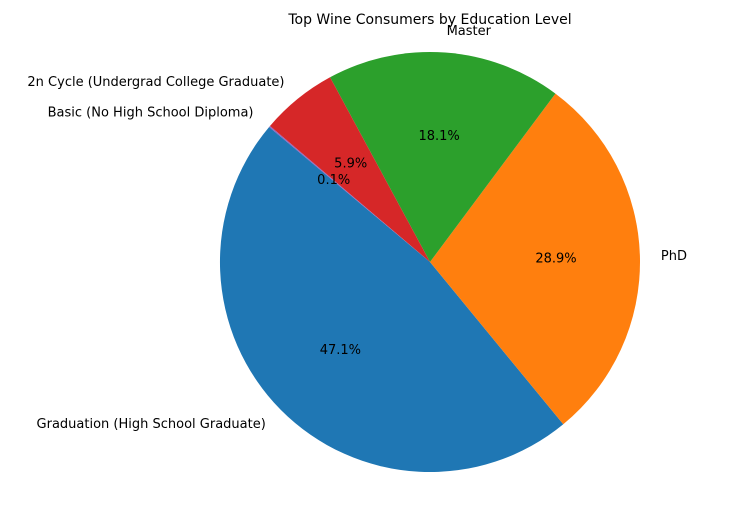  Describe the element at coordinates (151, 113) in the screenshot. I see `slice-label-basic-no-high-school-diploma: Basic (No High School Diploma)` at that location.